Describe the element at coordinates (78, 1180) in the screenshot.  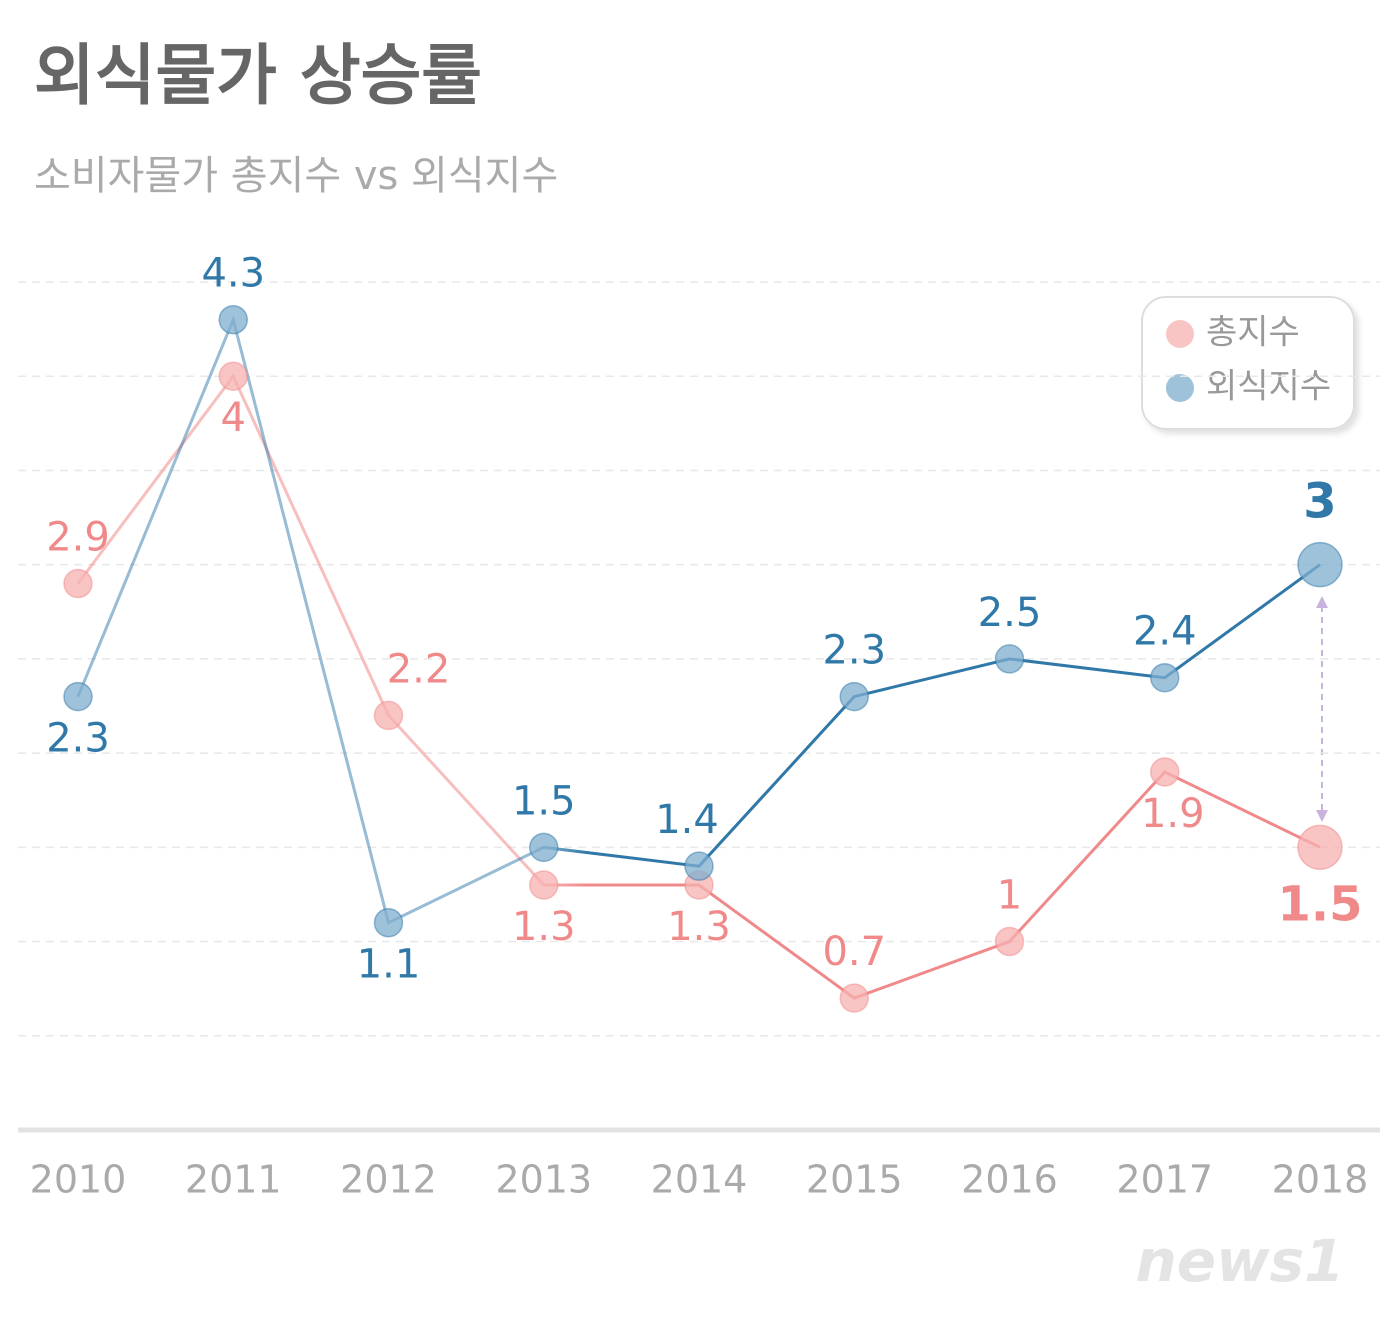
I see `x-tick-label: 2010` at that location.